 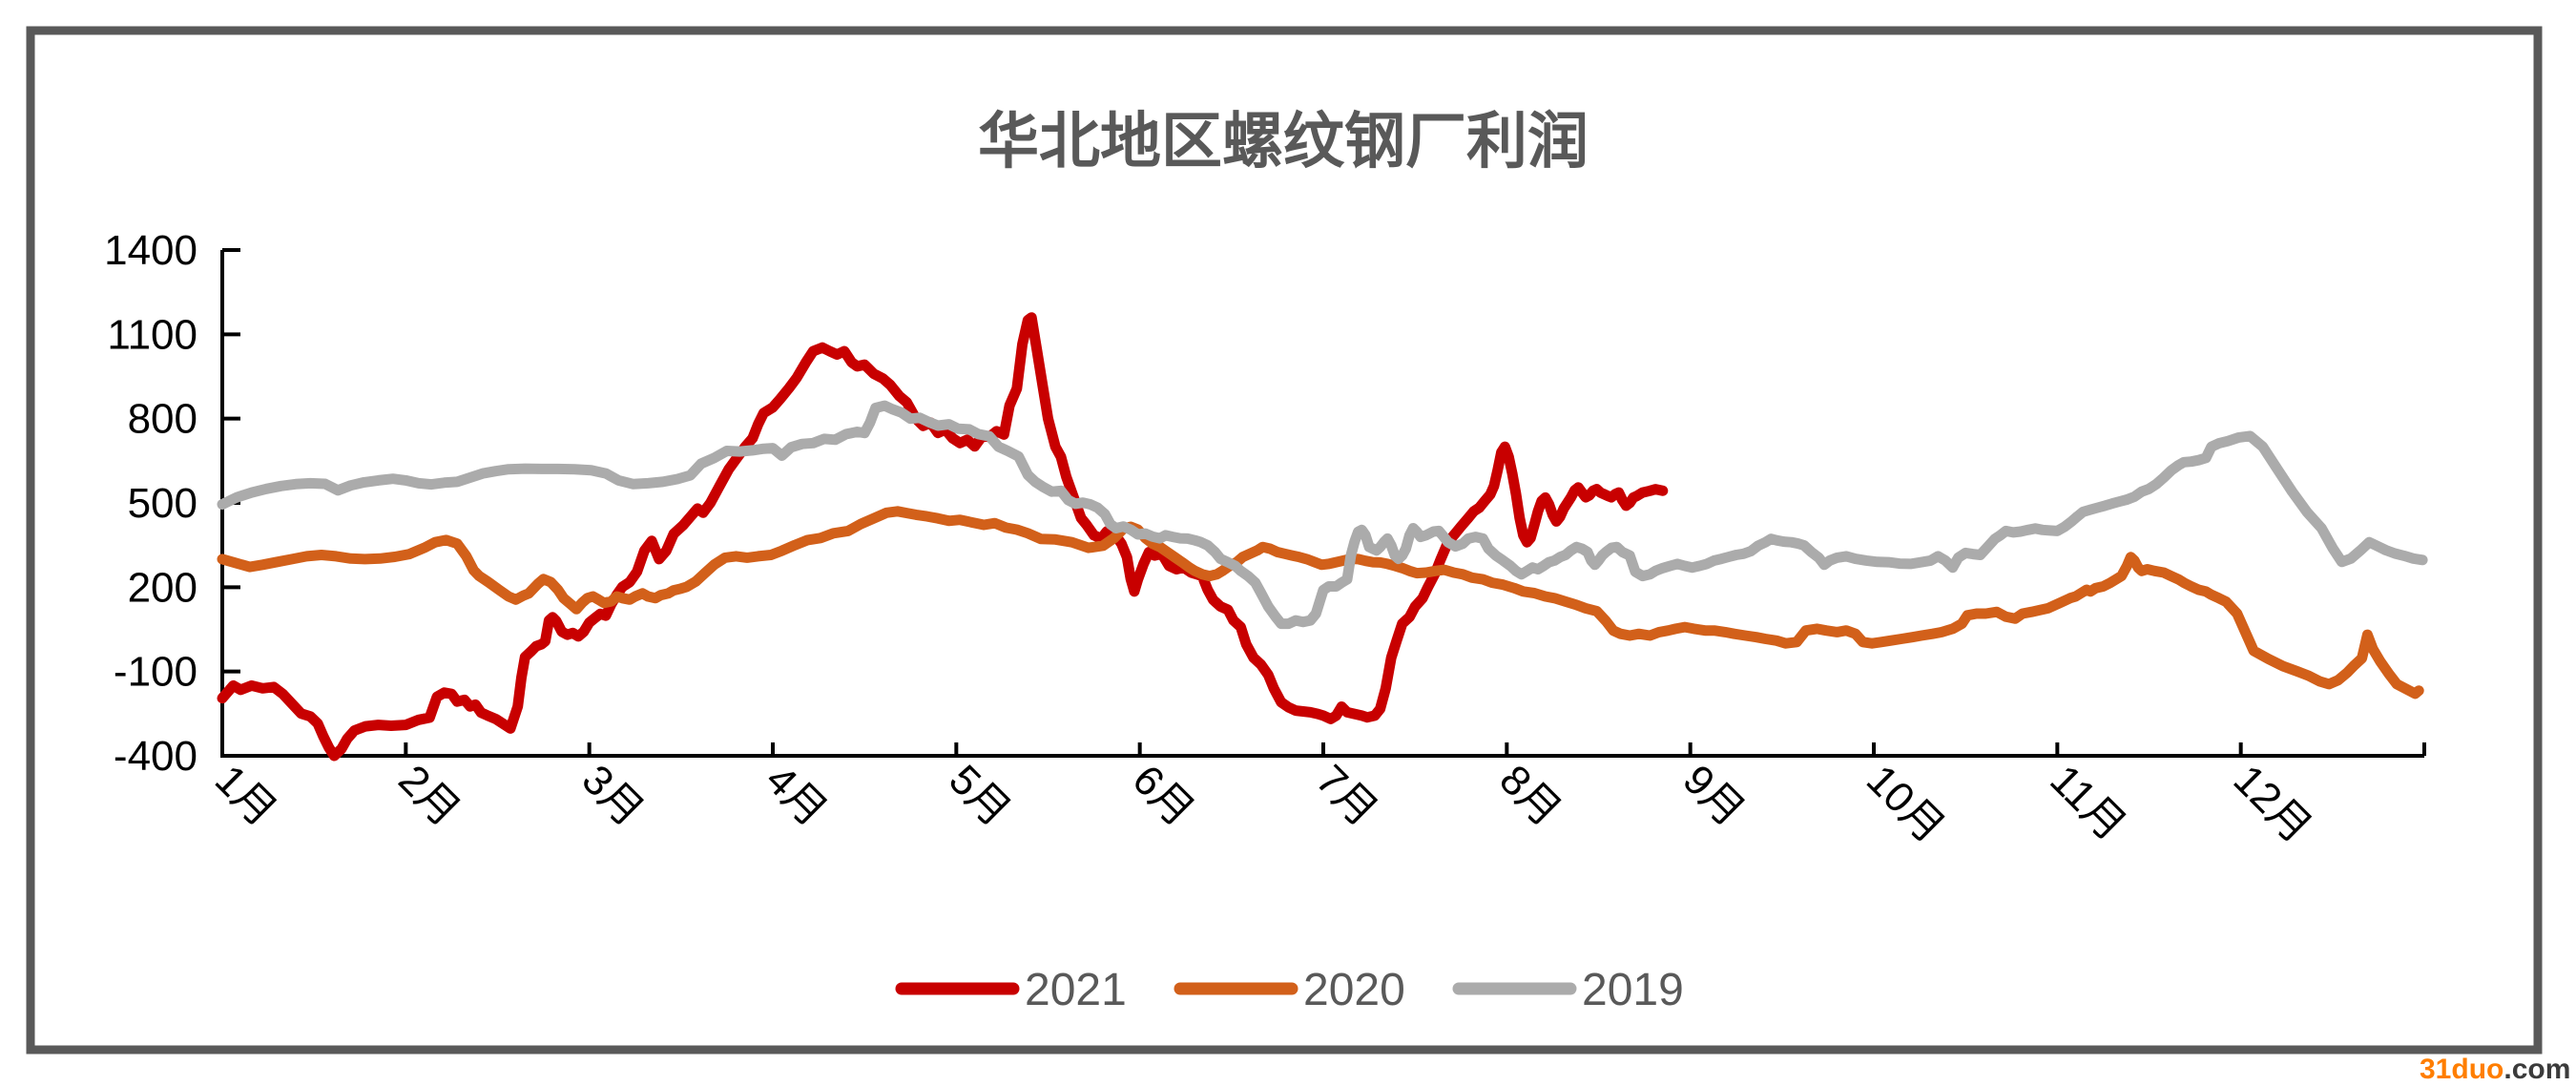 I want to click on x-axis-ticks, so click(x=1323, y=749).